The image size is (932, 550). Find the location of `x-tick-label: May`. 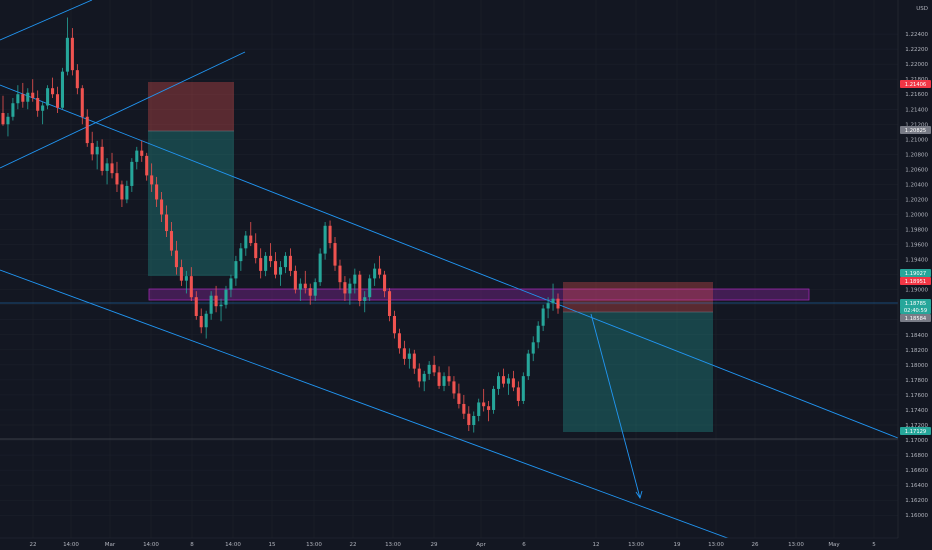

x-tick-label: May is located at coordinates (834, 545).